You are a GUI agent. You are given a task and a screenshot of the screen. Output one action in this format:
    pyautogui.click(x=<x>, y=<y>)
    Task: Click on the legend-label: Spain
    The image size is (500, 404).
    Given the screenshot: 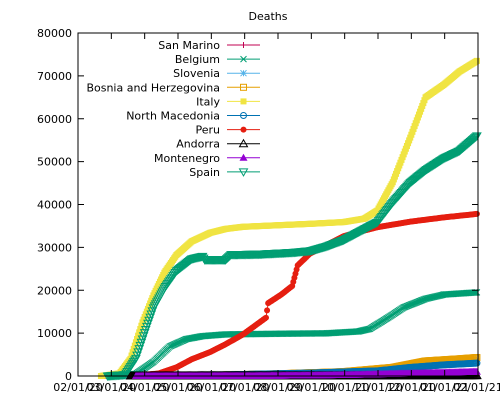 What is the action you would take?
    pyautogui.click(x=204, y=172)
    